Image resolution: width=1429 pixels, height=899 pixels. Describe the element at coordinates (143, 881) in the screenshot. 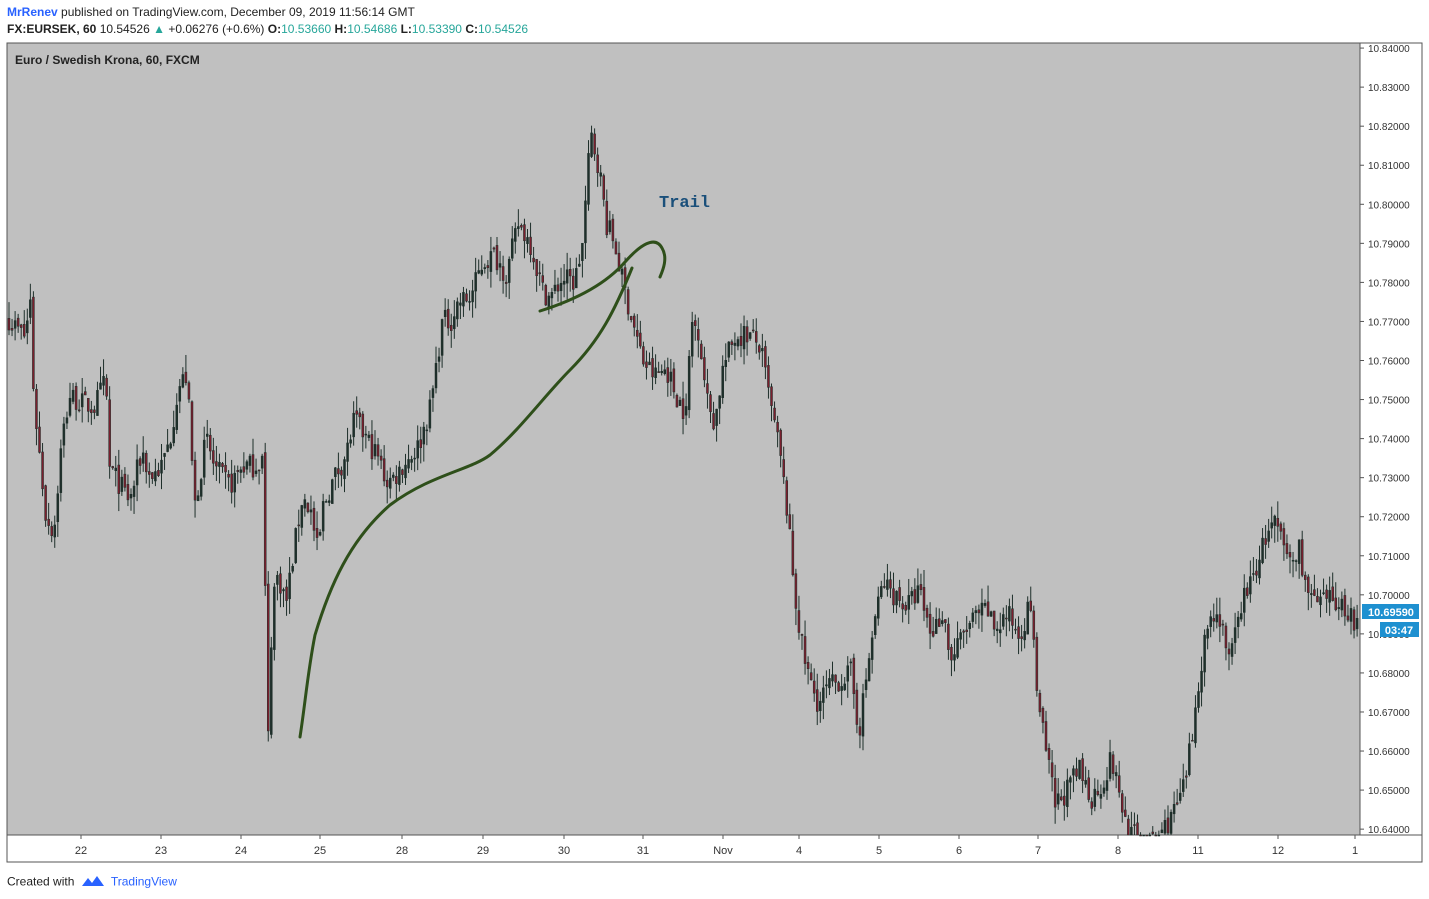

I see `tradingview-link: TradingView` at that location.